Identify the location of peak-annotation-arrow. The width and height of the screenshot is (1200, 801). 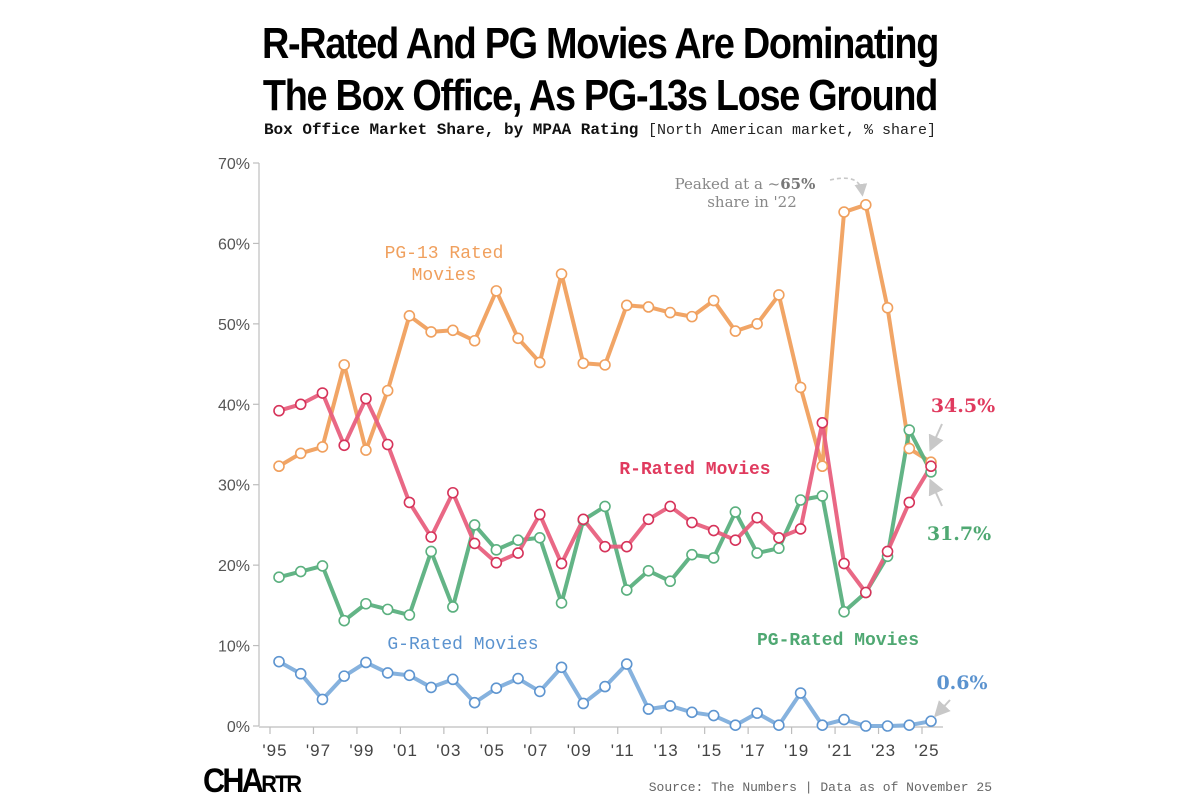
(848, 187).